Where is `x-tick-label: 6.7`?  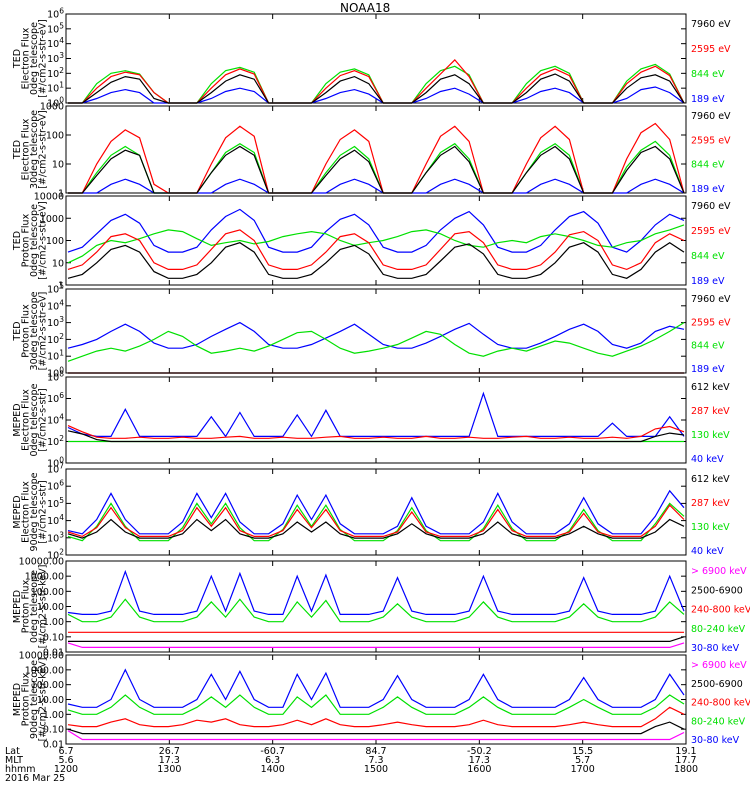
x-tick-label: 6.7 is located at coordinates (65, 751).